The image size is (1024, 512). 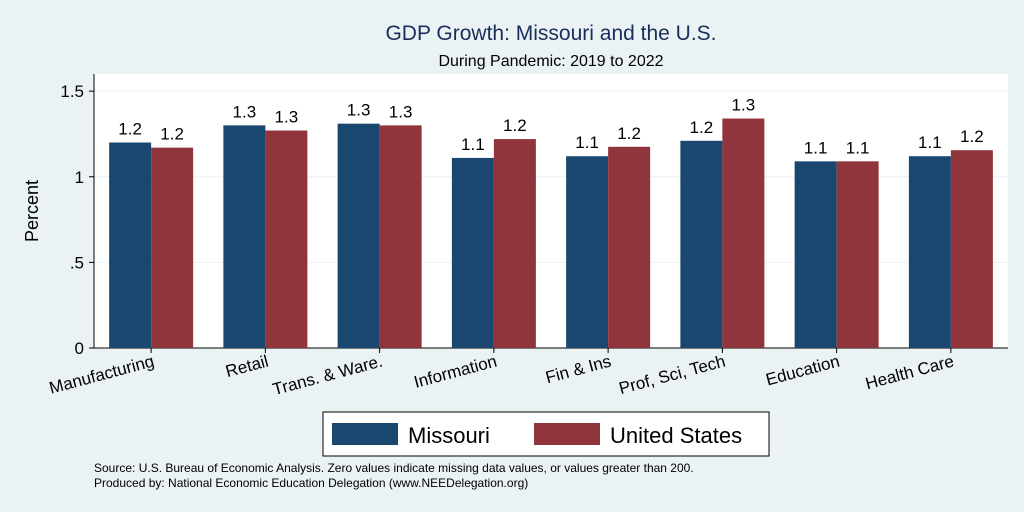 What do you see at coordinates (244, 236) in the screenshot?
I see `bar-missouri-retail` at bounding box center [244, 236].